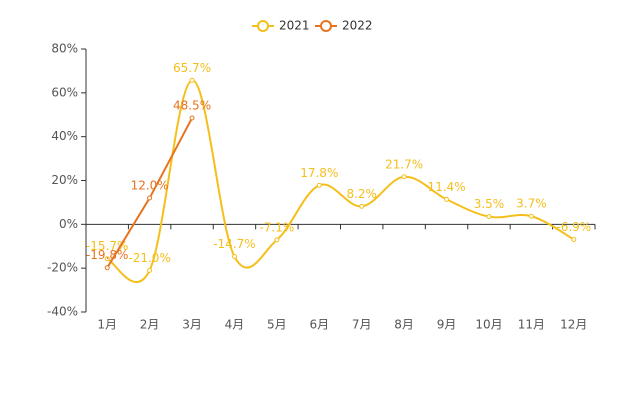  I want to click on legend-item: 2021, so click(281, 26).